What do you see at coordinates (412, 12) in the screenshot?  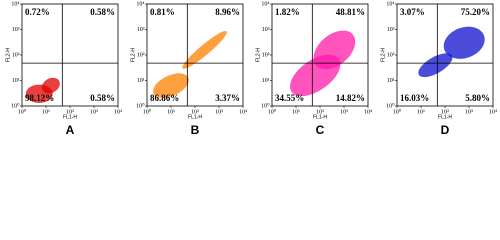 I see `quadrant-percent: 3.07%` at bounding box center [412, 12].